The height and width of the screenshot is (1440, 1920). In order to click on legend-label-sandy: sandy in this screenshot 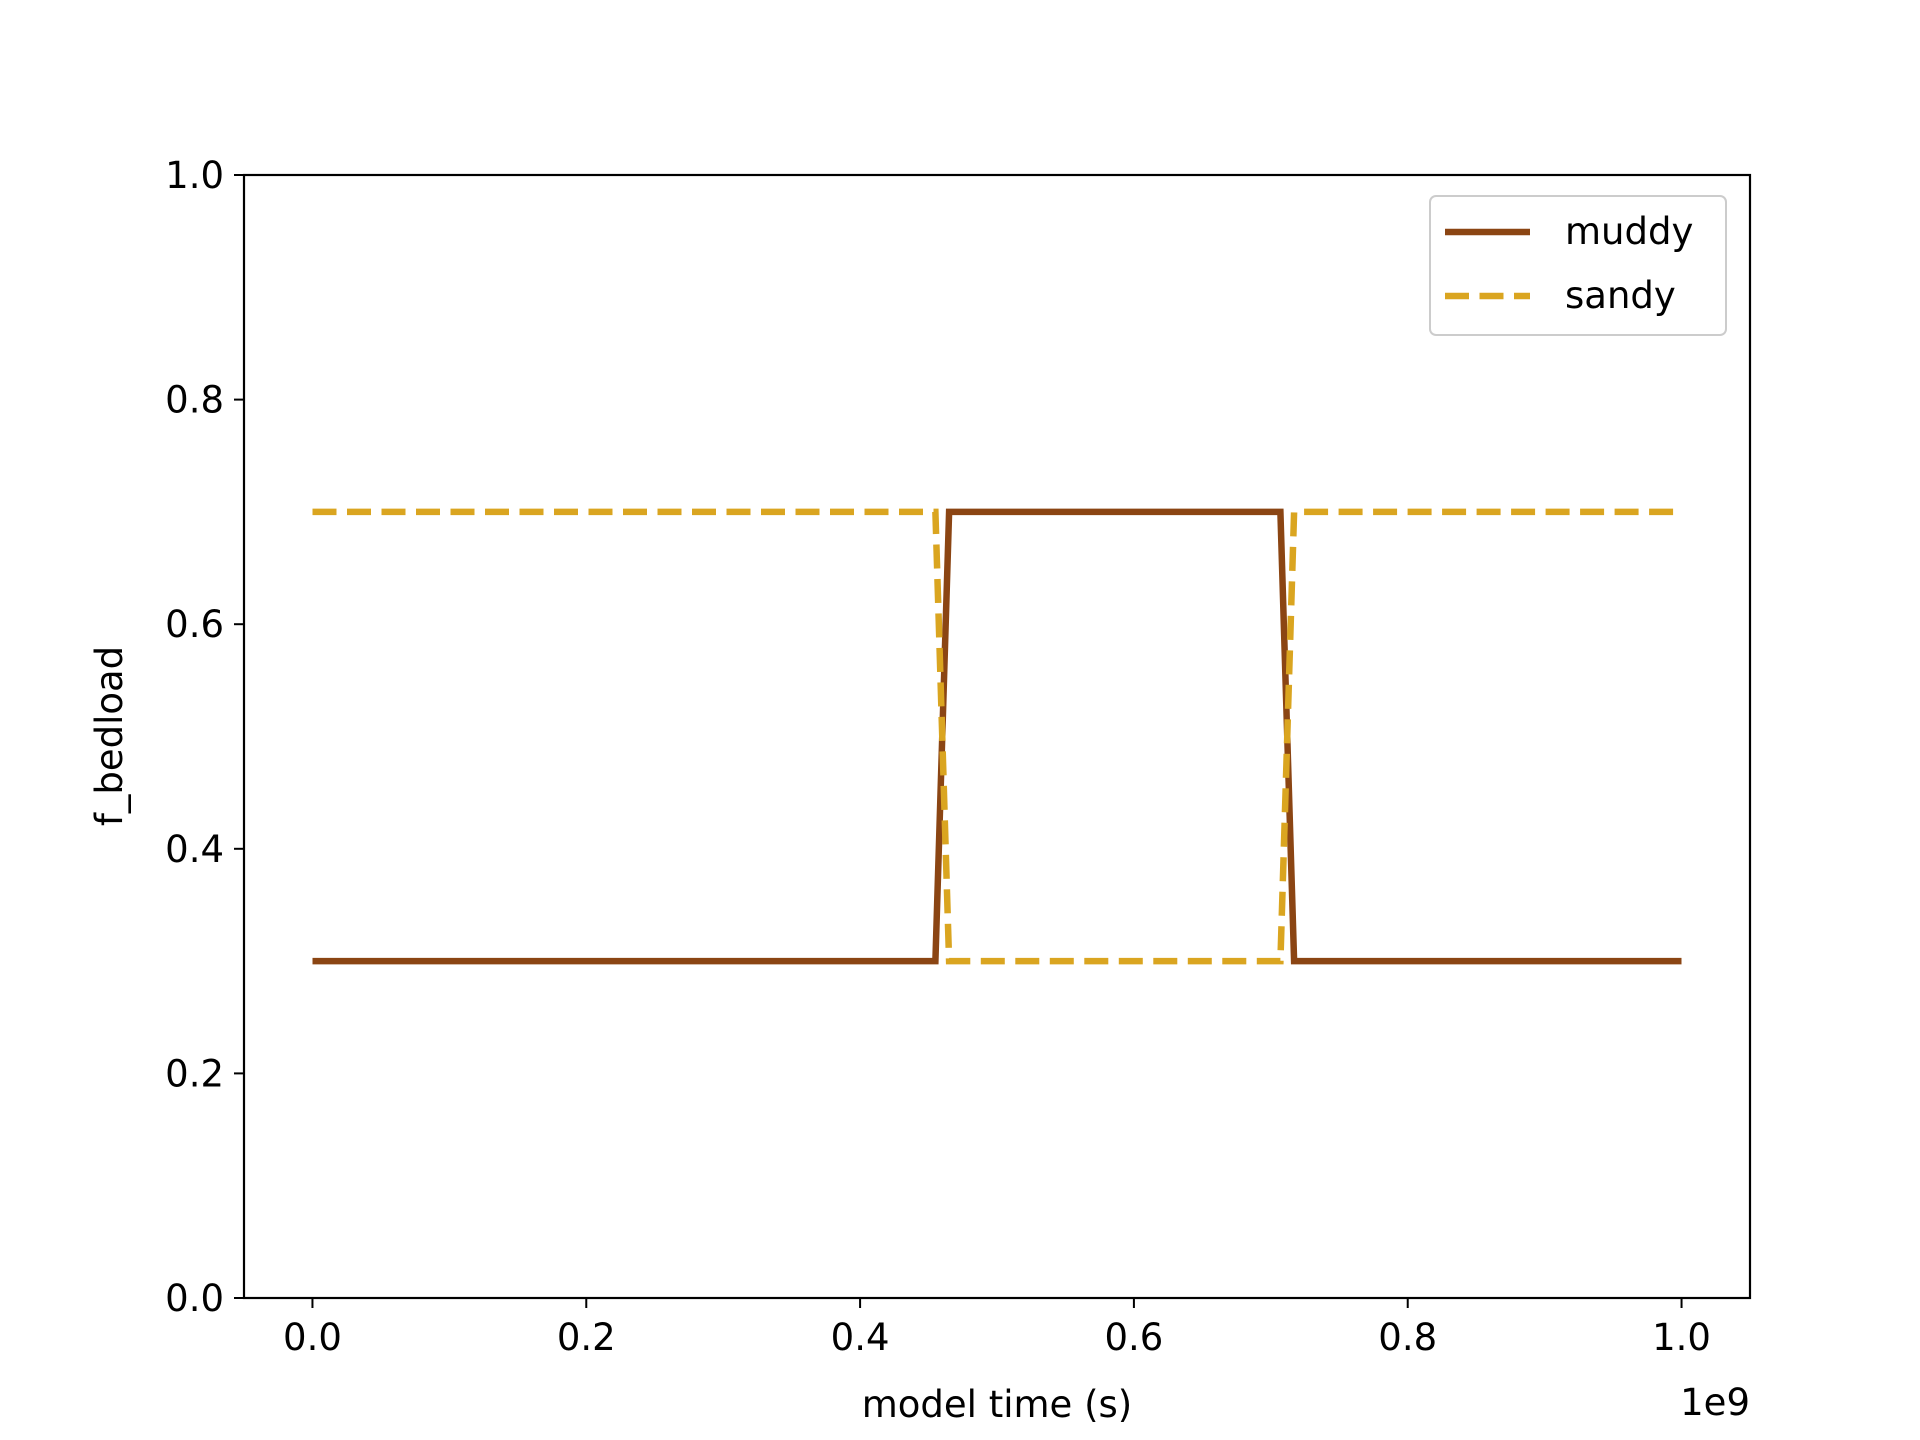, I will do `click(1620, 295)`.